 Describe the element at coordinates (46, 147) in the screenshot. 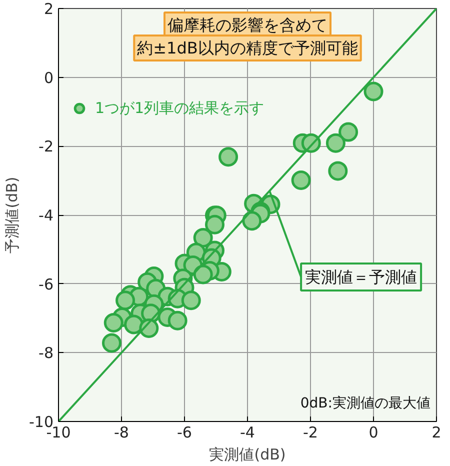

I see `y-tick-label: -2` at that location.